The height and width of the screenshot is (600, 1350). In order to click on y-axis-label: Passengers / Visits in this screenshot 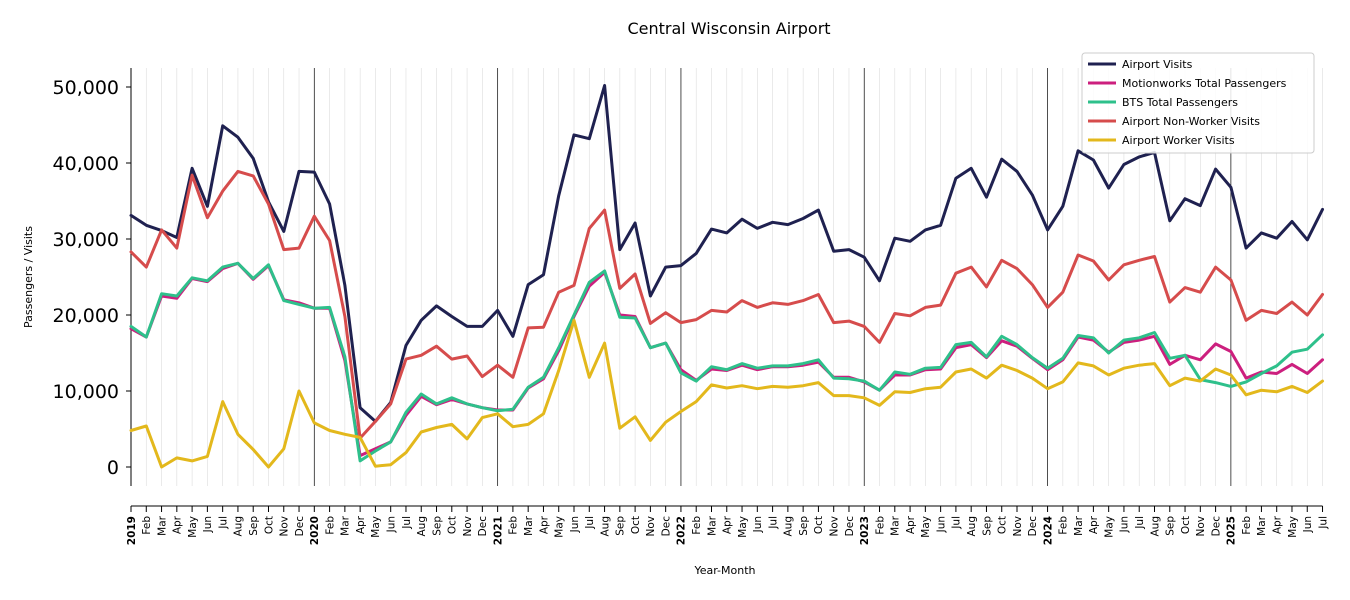, I will do `click(28, 277)`.